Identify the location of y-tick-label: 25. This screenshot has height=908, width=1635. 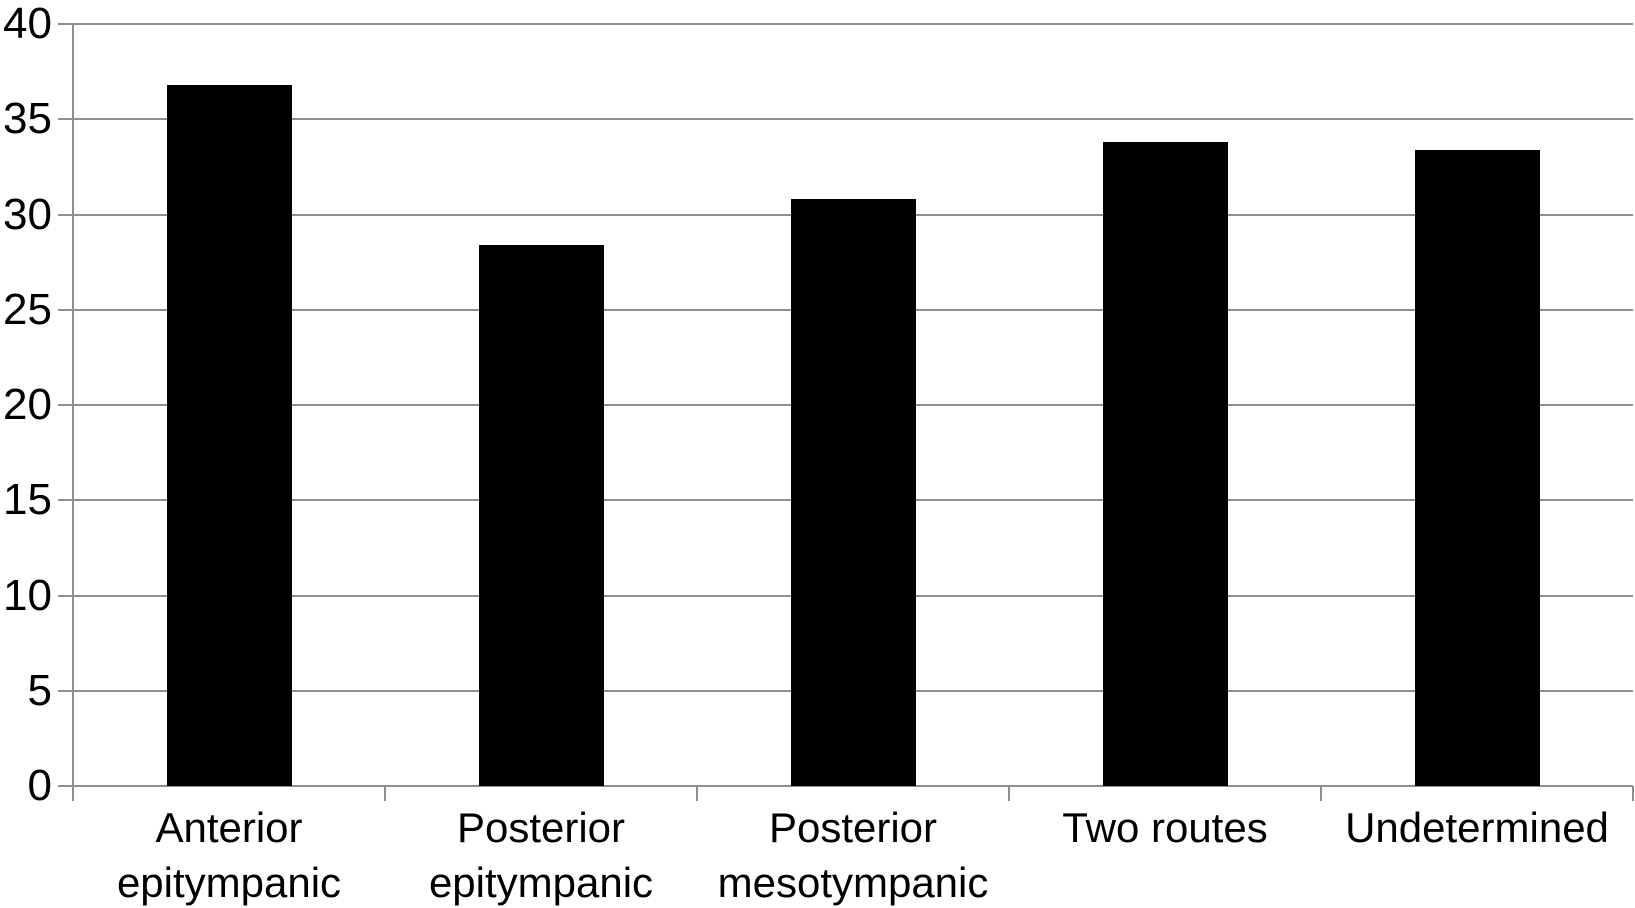
(27, 309).